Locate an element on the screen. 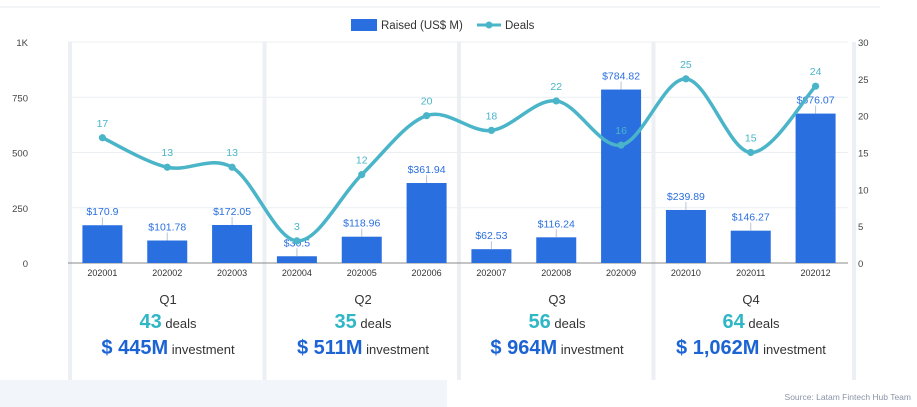  quarter-deals-count: 64 is located at coordinates (733, 322).